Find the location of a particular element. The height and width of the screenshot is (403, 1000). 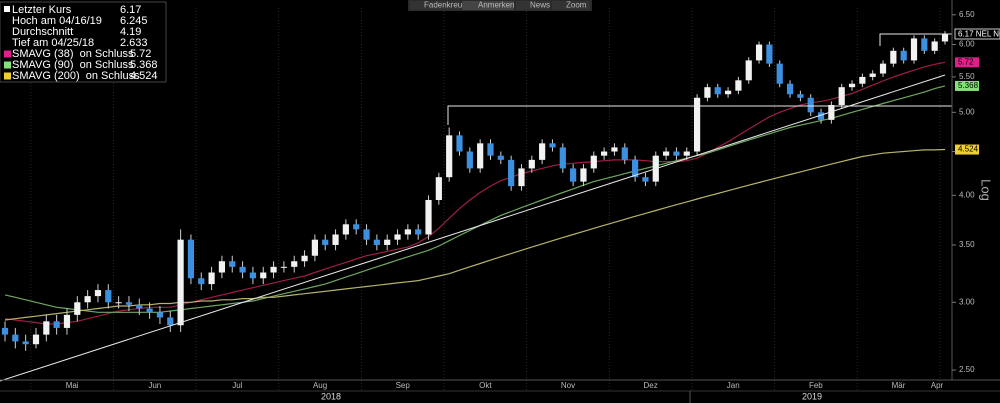

y-tick-label: 5.50 is located at coordinates (967, 76).